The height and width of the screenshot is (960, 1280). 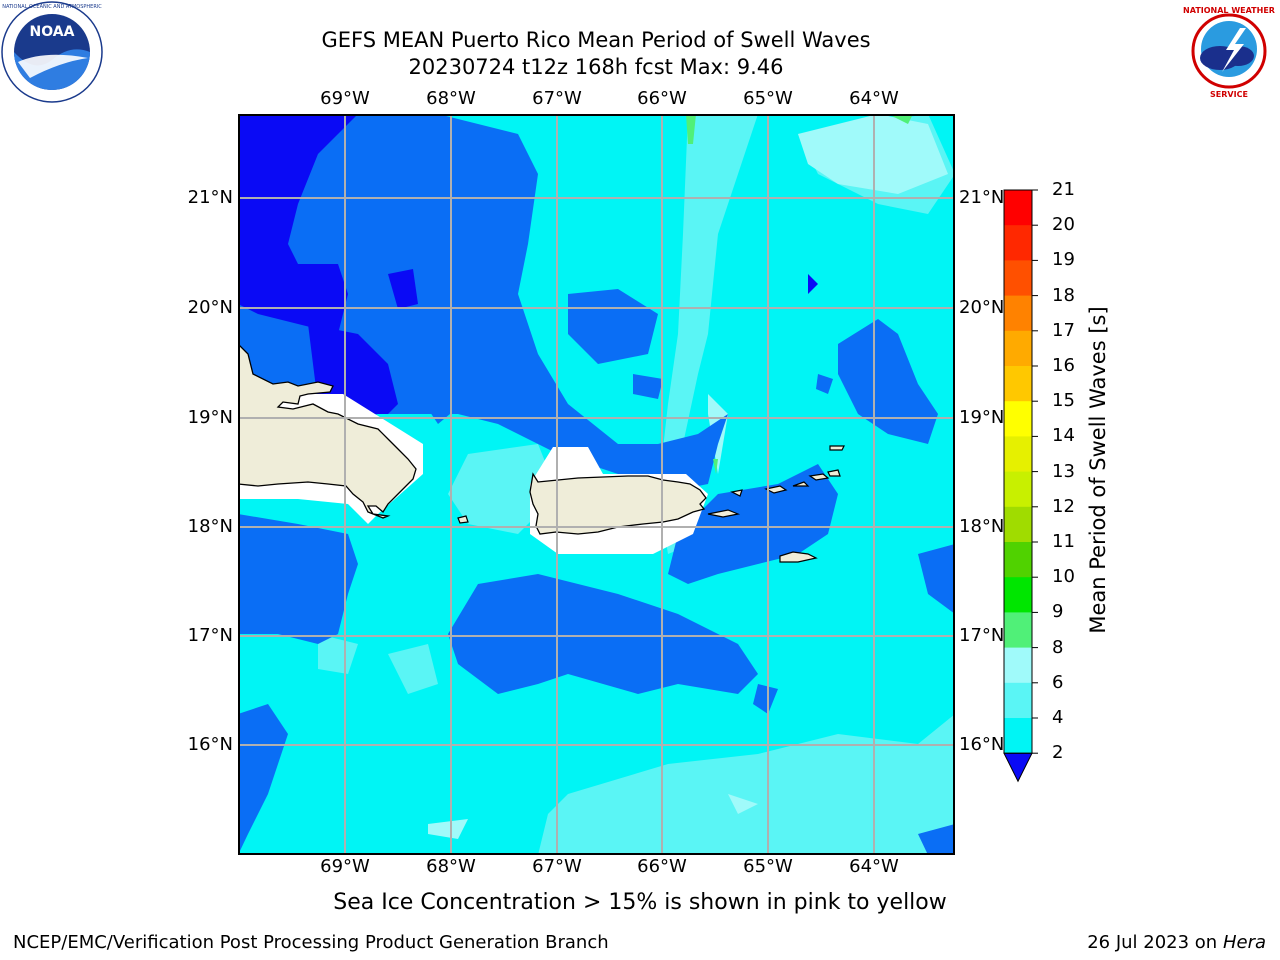 I want to click on lat-label-right-6: 16°N, so click(x=982, y=744).